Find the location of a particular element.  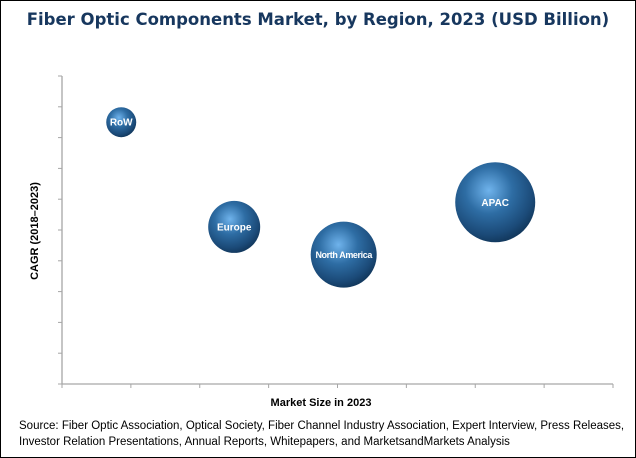

bubble-north-america is located at coordinates (343, 254).